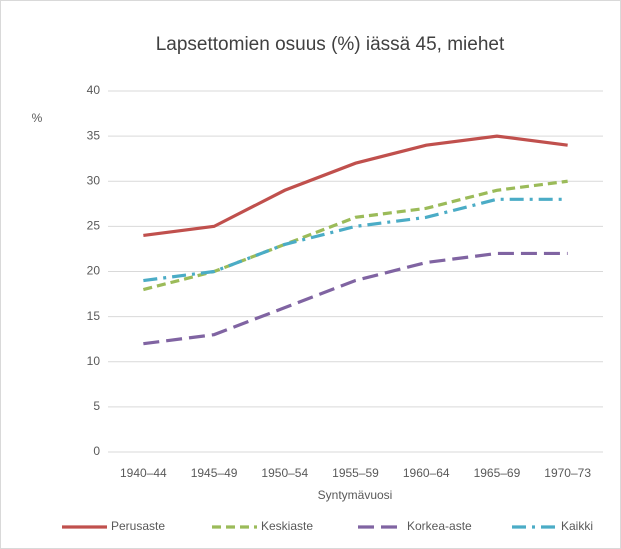 The image size is (621, 549). I want to click on x-tick-label: 1950–54, so click(284, 473).